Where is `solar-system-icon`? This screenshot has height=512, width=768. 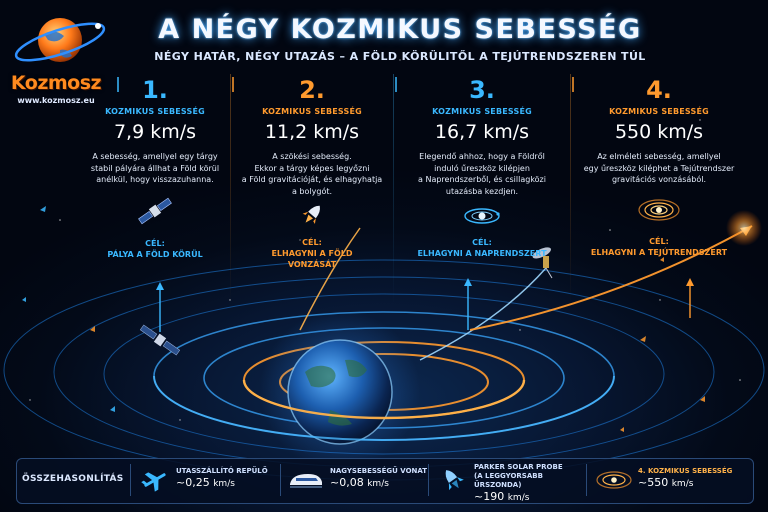
solar-system-icon is located at coordinates (482, 216).